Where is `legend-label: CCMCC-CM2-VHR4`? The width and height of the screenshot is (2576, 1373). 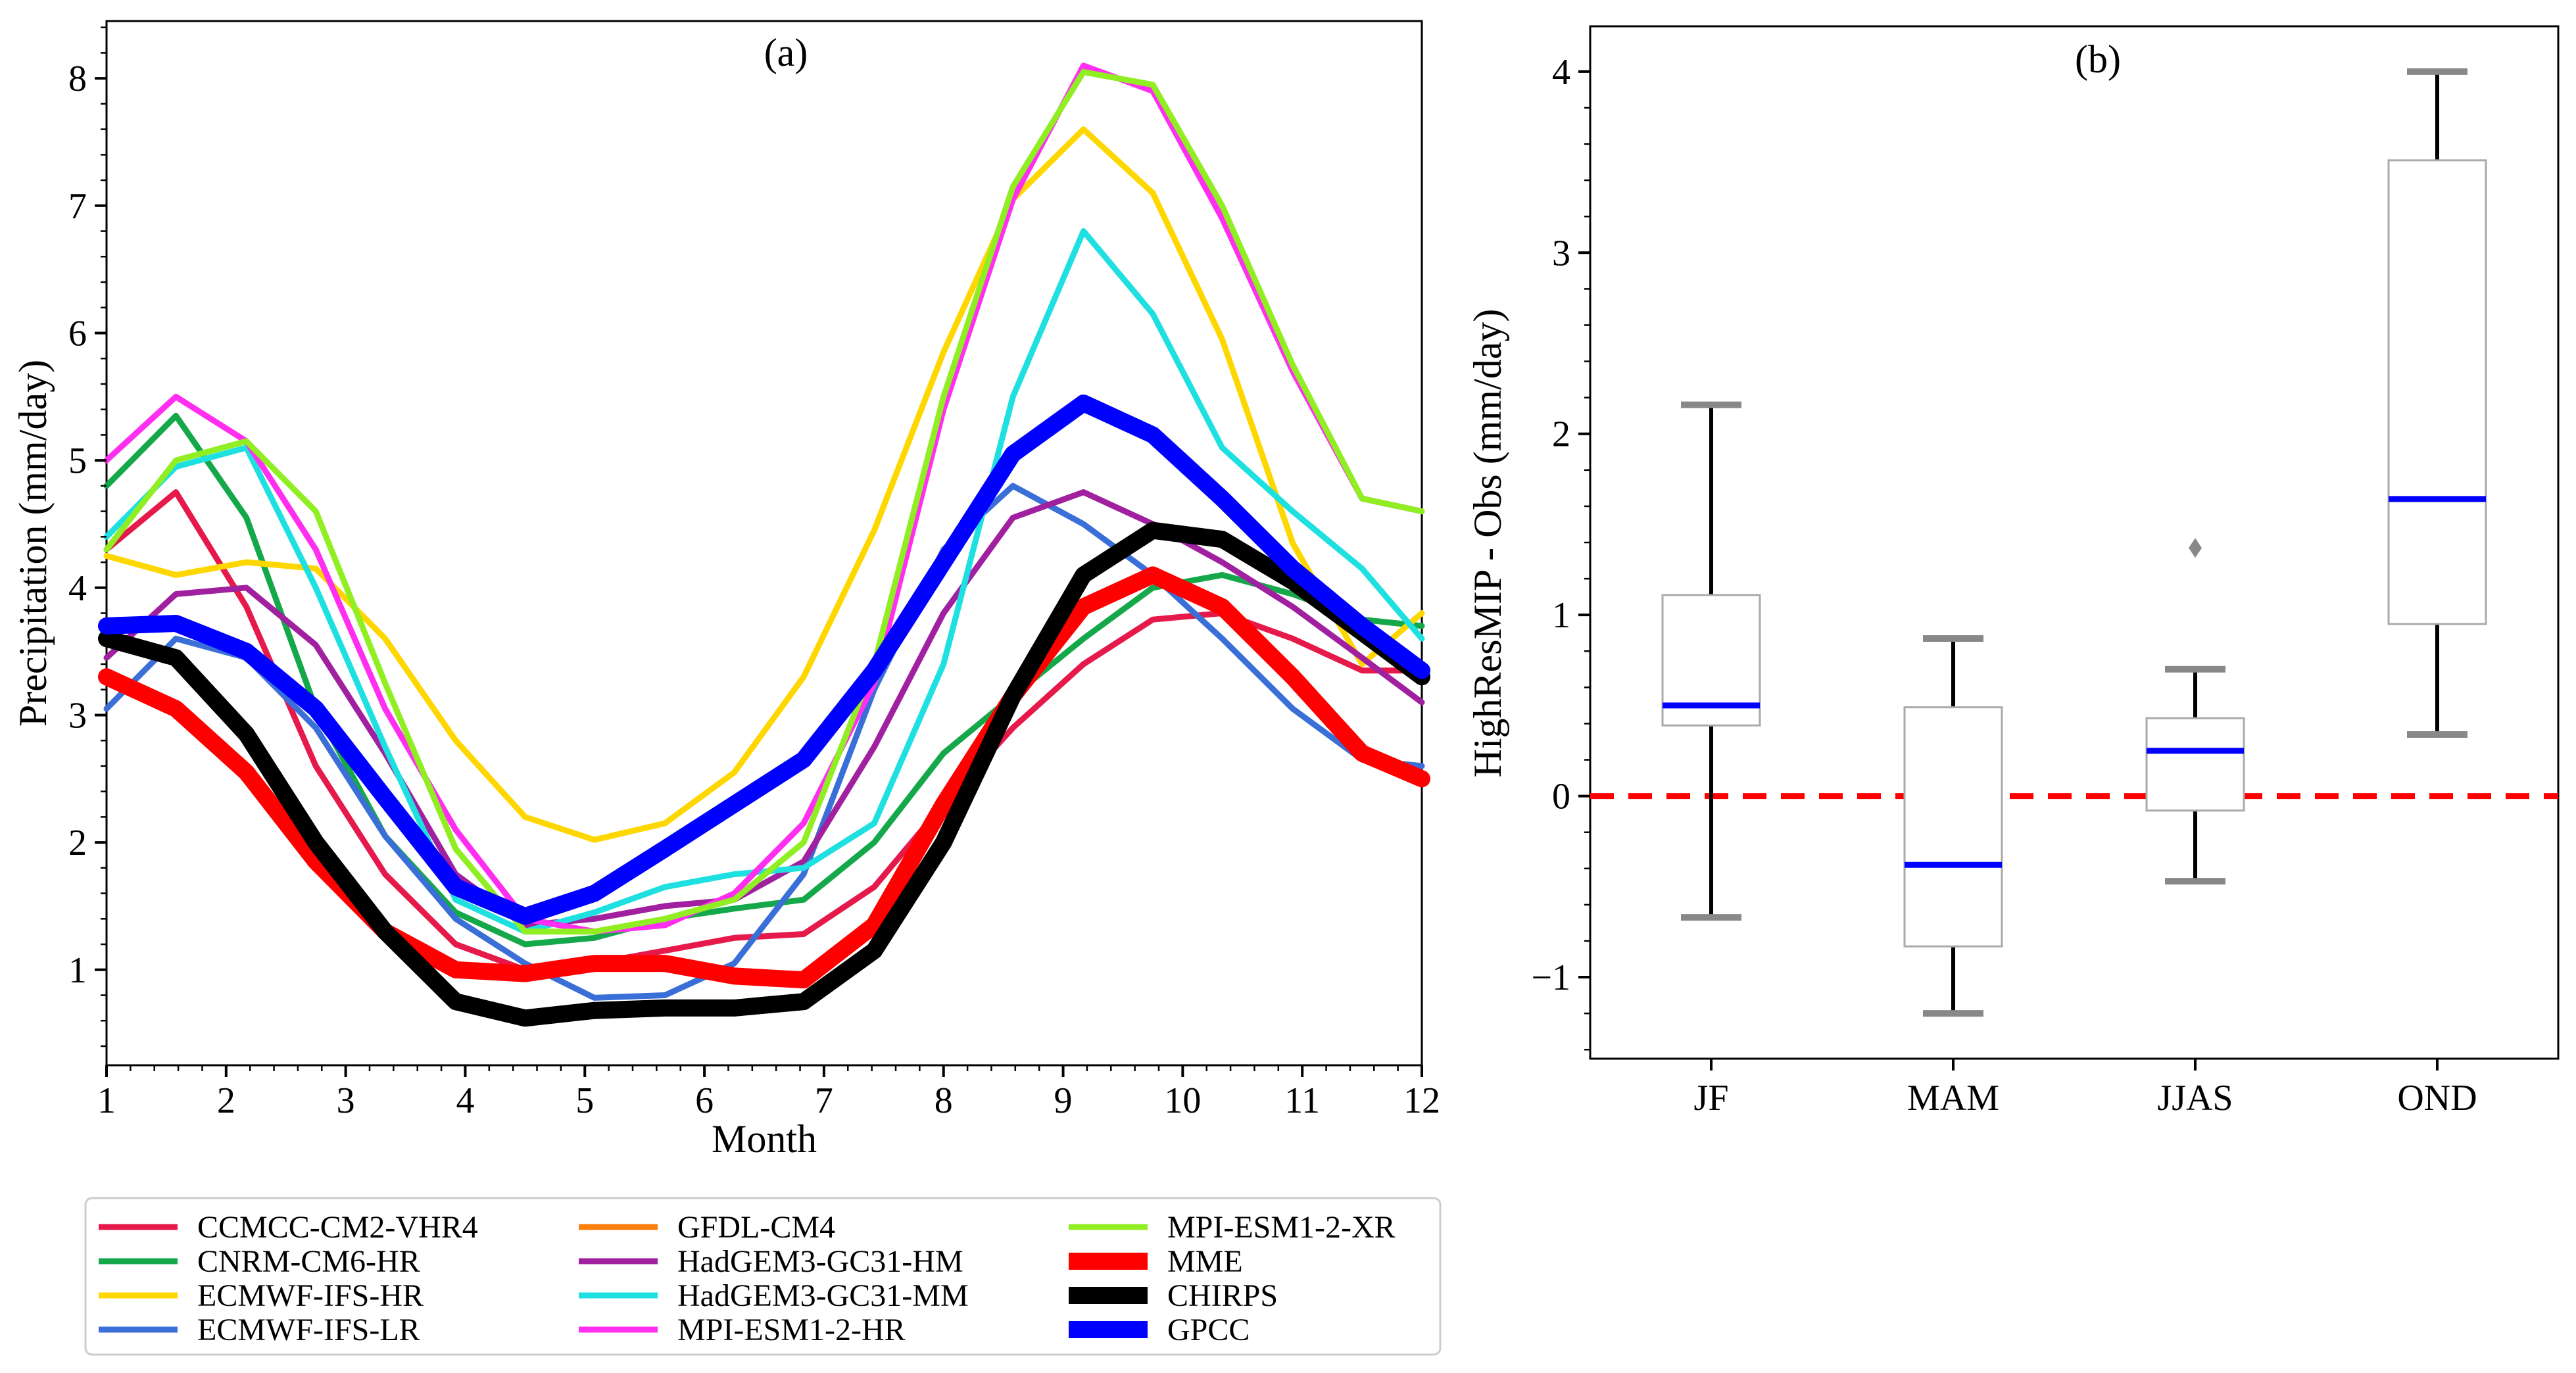 legend-label: CCMCC-CM2-VHR4 is located at coordinates (338, 1228).